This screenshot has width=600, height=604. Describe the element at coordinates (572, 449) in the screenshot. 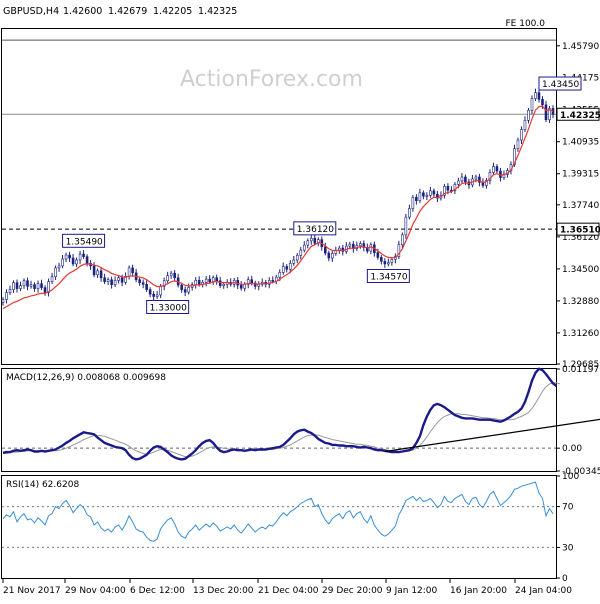

I see `macd-y-tick: 0.00` at that location.